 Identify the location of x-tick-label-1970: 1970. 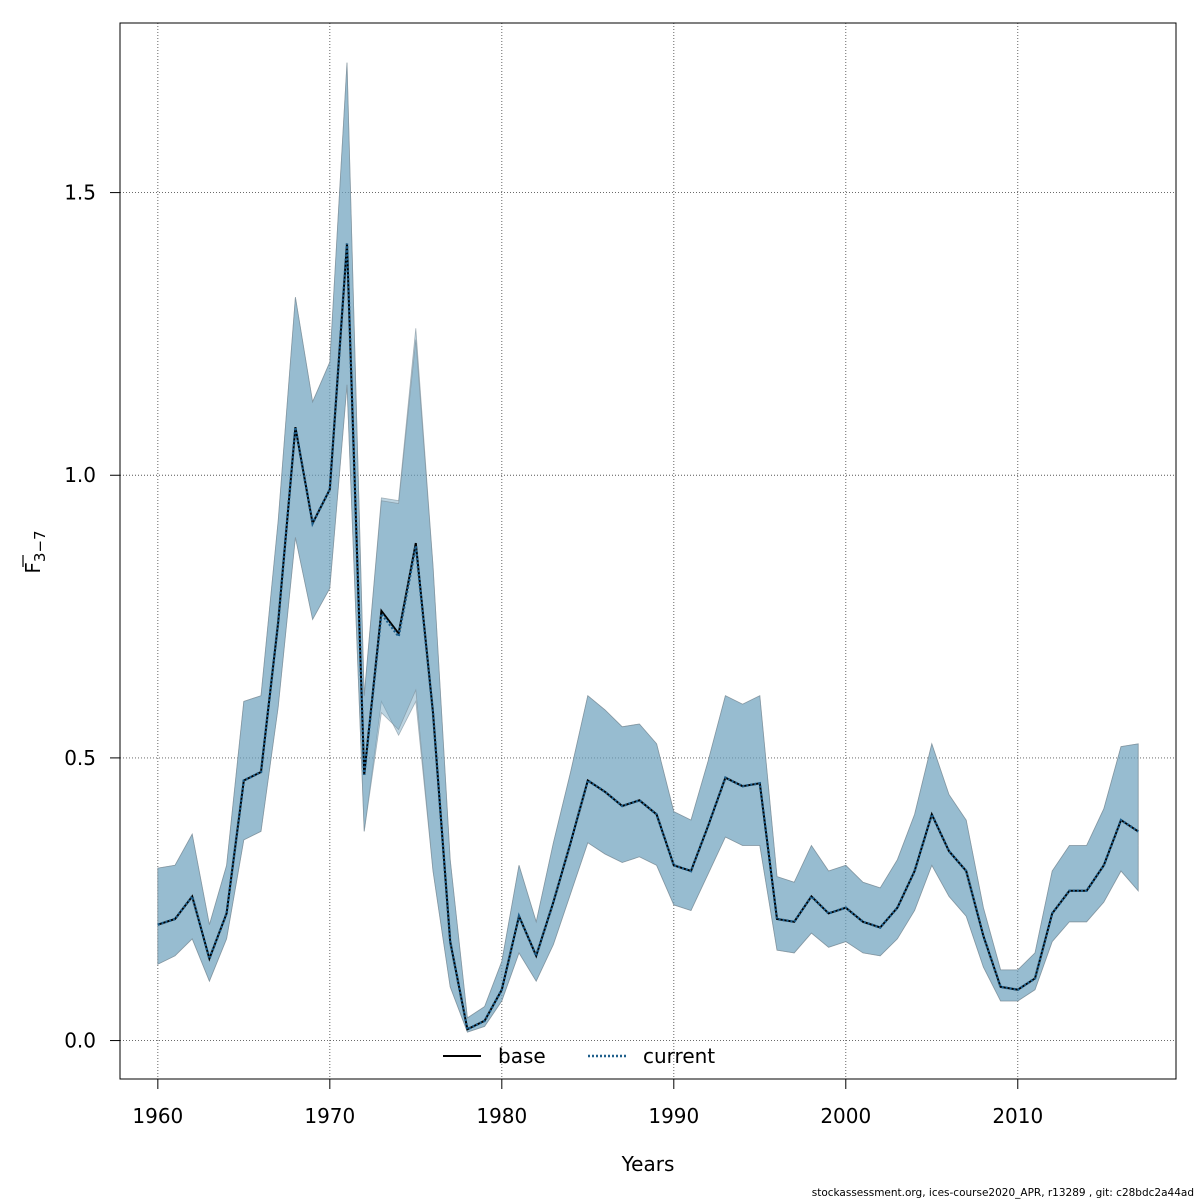
(329, 1116).